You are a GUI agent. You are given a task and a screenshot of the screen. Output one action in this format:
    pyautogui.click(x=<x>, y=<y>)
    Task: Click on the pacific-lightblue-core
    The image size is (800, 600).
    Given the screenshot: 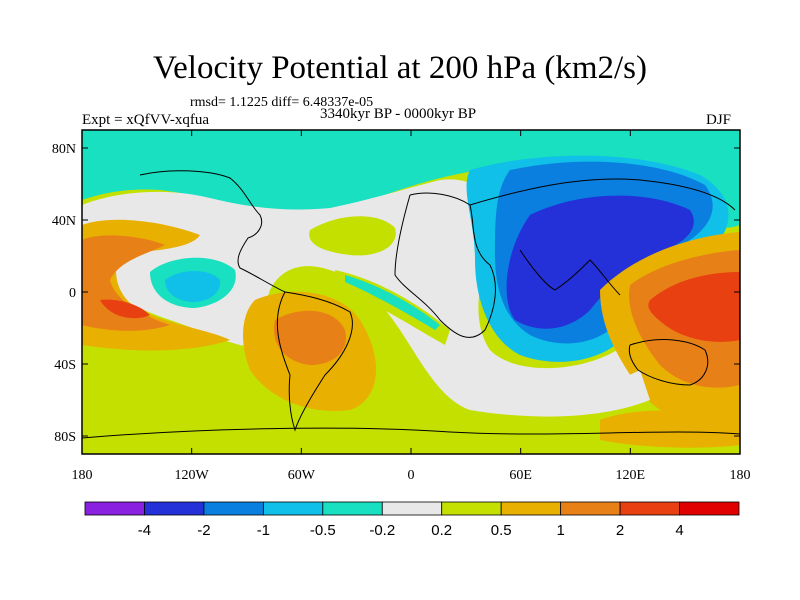 What is the action you would take?
    pyautogui.click(x=193, y=287)
    